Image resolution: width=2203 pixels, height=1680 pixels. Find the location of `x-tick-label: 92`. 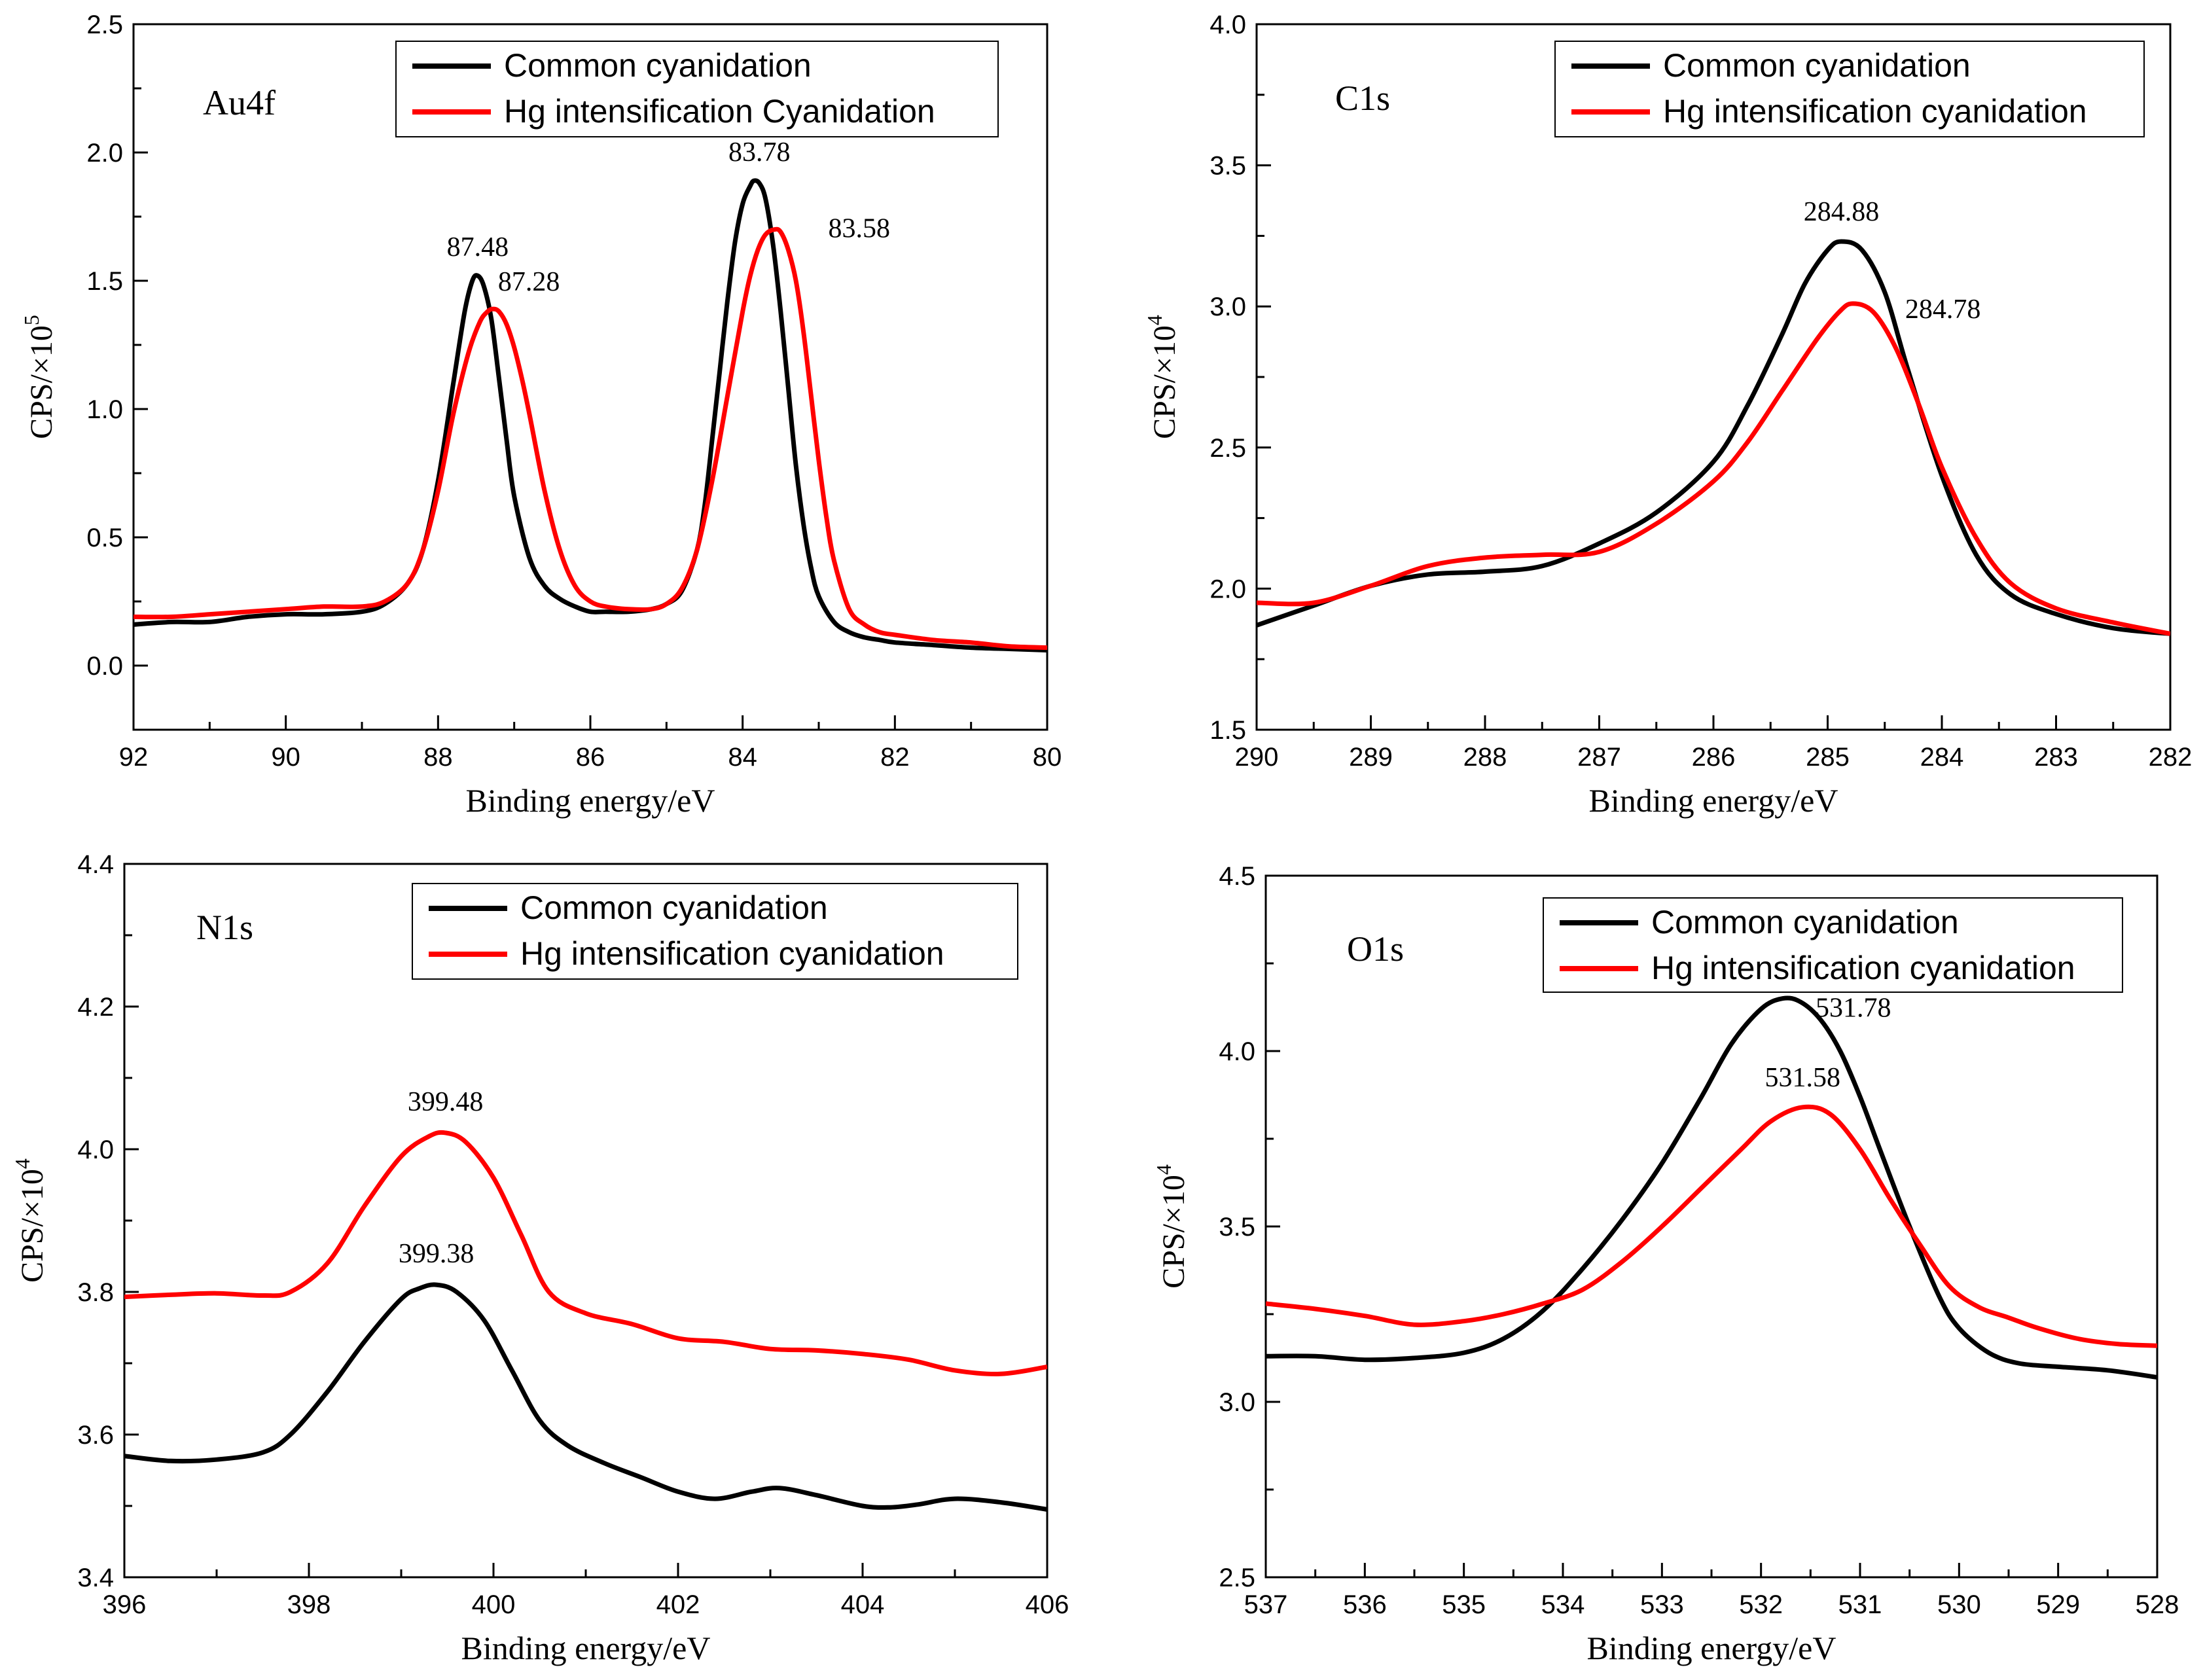

x-tick-label: 92 is located at coordinates (134, 757).